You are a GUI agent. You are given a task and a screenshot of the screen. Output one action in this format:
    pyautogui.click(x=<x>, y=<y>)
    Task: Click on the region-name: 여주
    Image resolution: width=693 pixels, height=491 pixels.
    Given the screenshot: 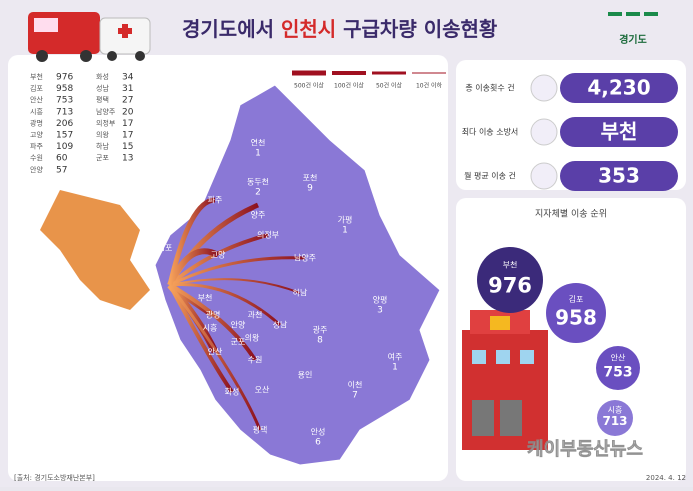 What is the action you would take?
    pyautogui.click(x=395, y=357)
    